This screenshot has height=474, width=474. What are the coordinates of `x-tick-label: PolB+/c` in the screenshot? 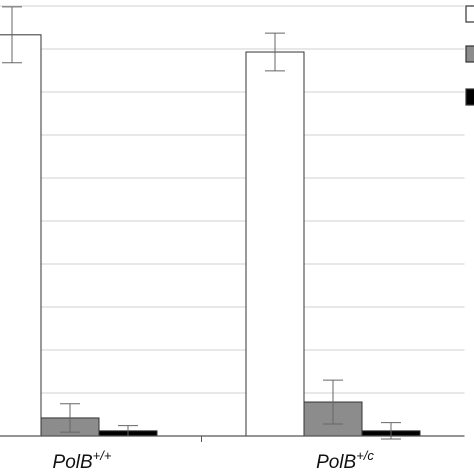 It's located at (345, 460).